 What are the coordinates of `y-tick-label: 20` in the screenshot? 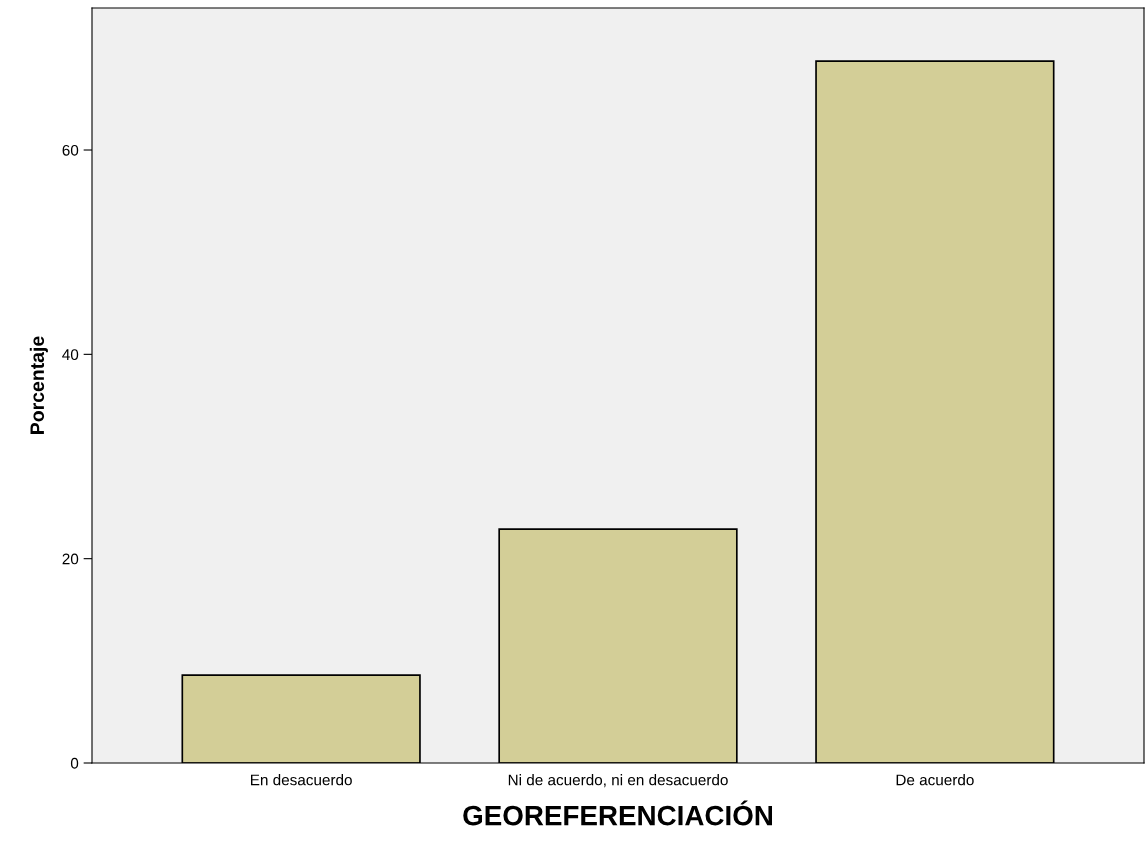 It's located at (70, 559).